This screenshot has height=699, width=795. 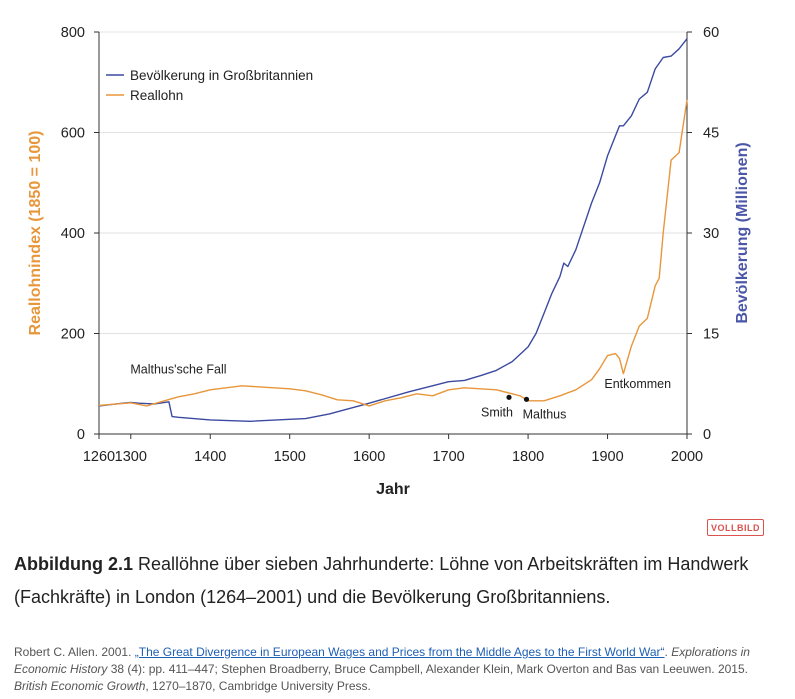 I want to click on y-left-tick-label: 800, so click(x=73, y=33).